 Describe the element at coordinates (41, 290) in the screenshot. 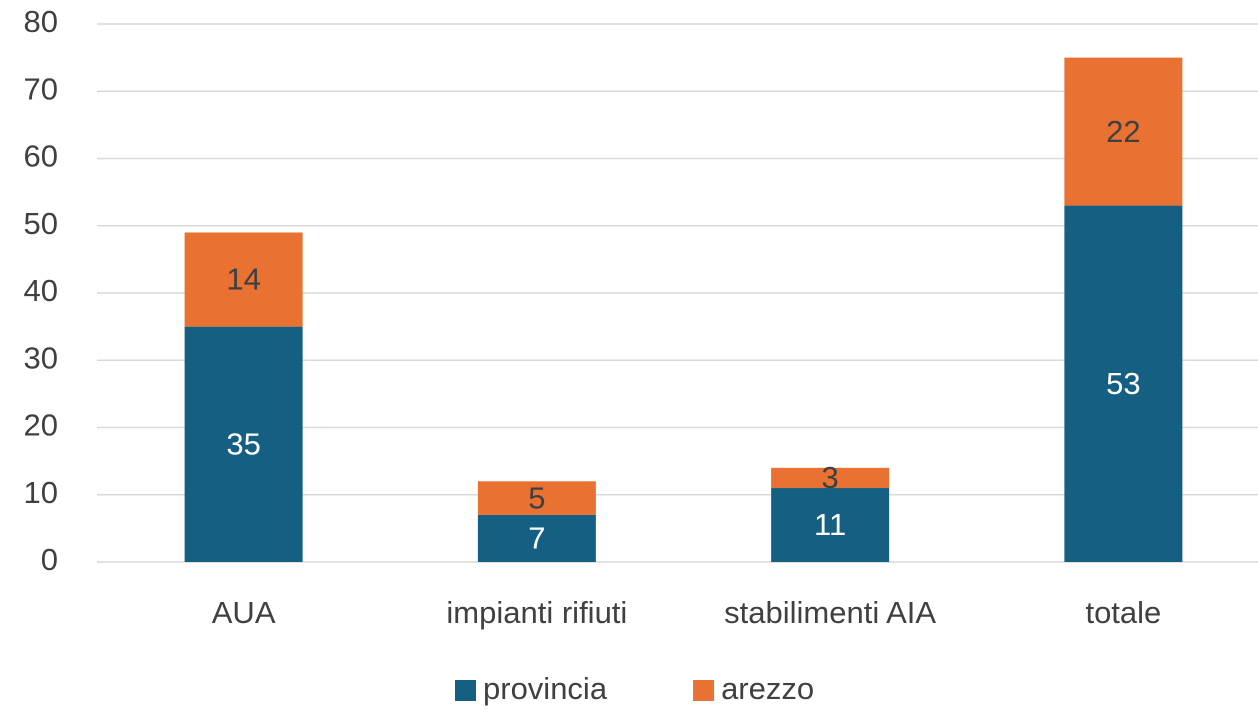

I see `y-tick-label: 40` at that location.